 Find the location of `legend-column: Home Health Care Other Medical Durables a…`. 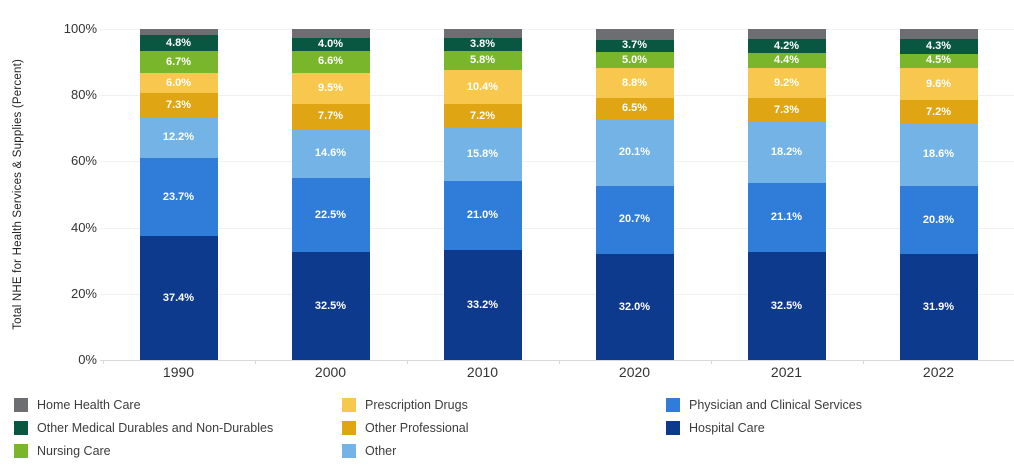

legend-column: Home Health Care Other Medical Durables a… is located at coordinates (143, 427).